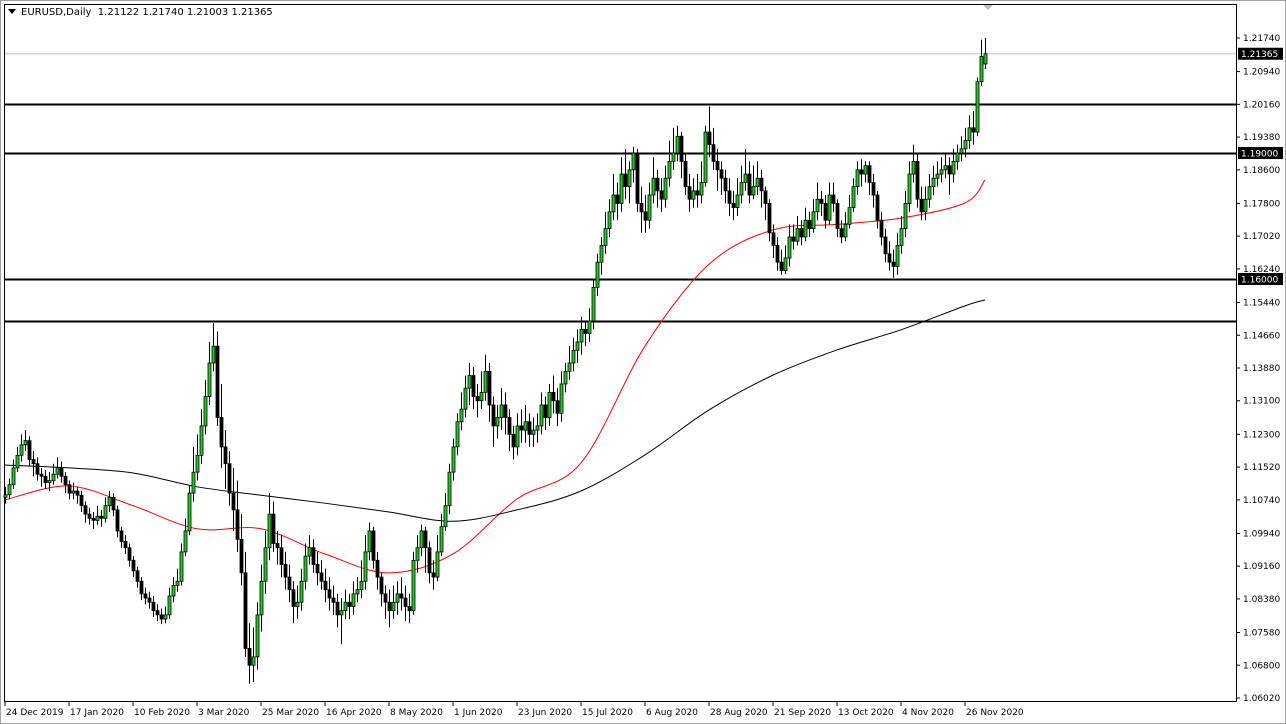 This screenshot has height=724, width=1286. Describe the element at coordinates (162, 713) in the screenshot. I see `x-tick-label: 10 Feb 2020` at that location.